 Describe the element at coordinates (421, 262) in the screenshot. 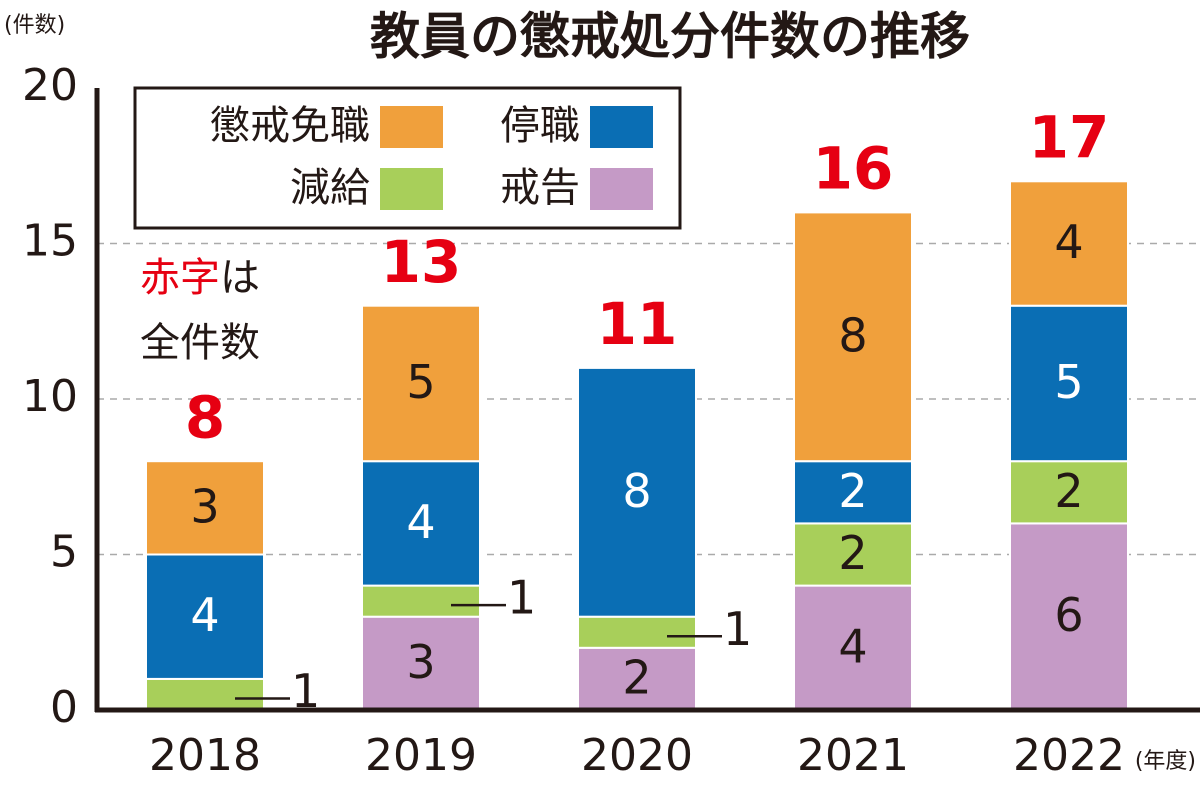

I see `total-label: 13` at that location.